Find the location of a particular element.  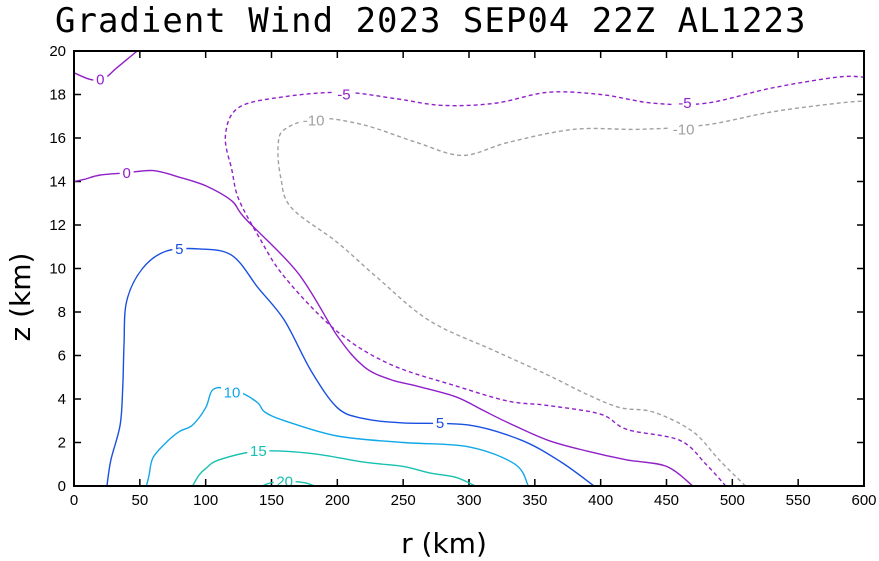

y-tick-label: 6 is located at coordinates (62, 356).